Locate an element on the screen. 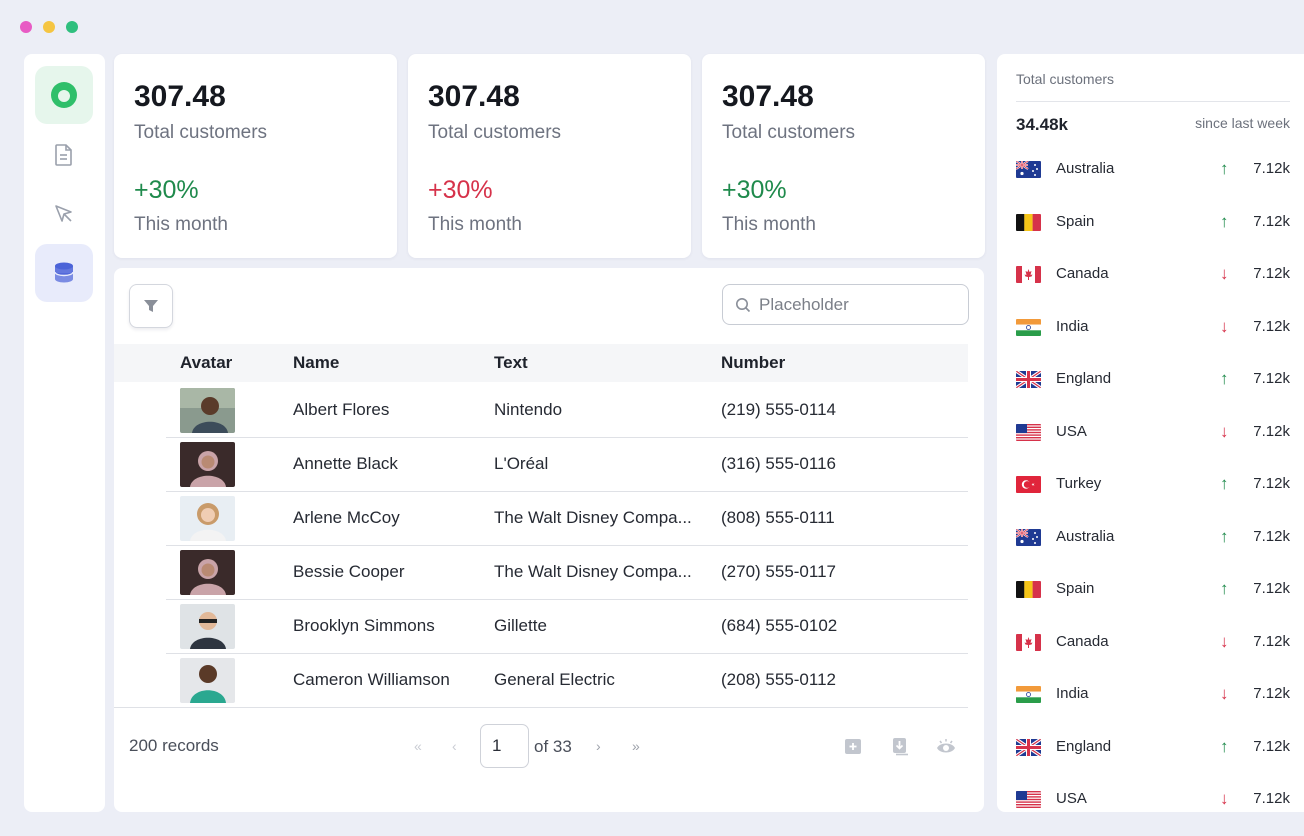 This screenshot has height=836, width=1304. cell-text: Gillette is located at coordinates (520, 625).